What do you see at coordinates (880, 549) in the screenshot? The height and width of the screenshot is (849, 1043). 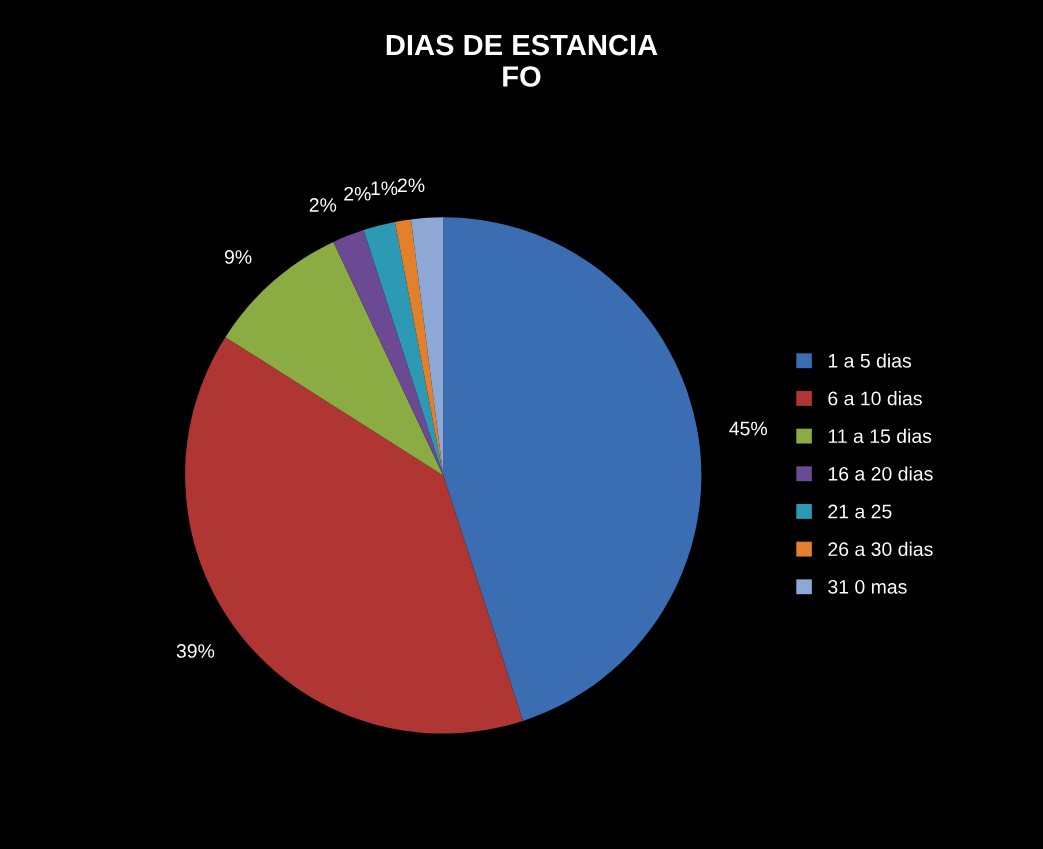 I see `legend-label: 26 a 30 dias` at bounding box center [880, 549].